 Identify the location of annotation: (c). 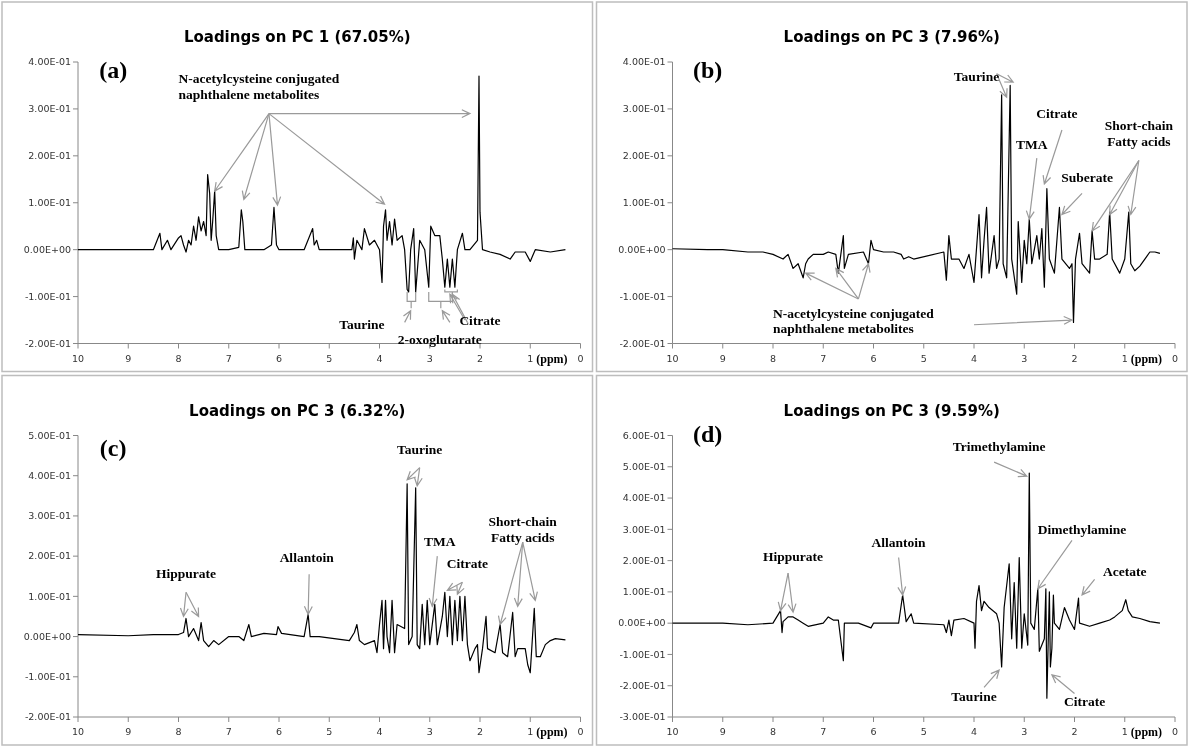
(113, 447).